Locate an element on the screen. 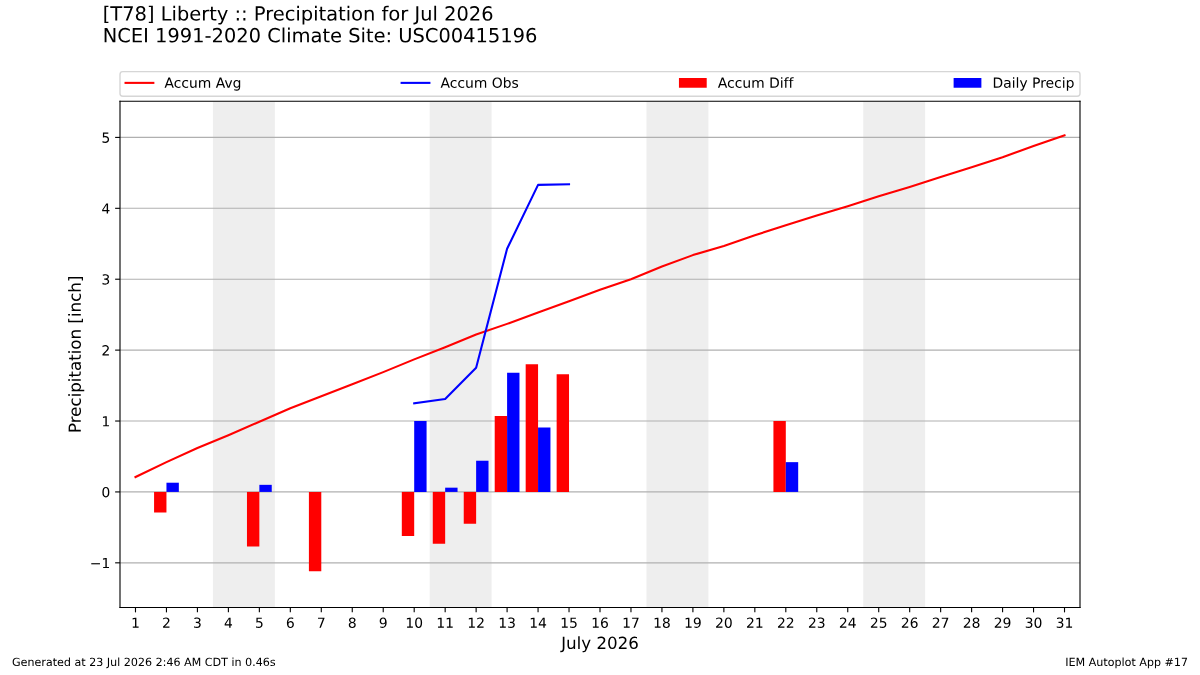  x-tick-label: 12 is located at coordinates (476, 622).